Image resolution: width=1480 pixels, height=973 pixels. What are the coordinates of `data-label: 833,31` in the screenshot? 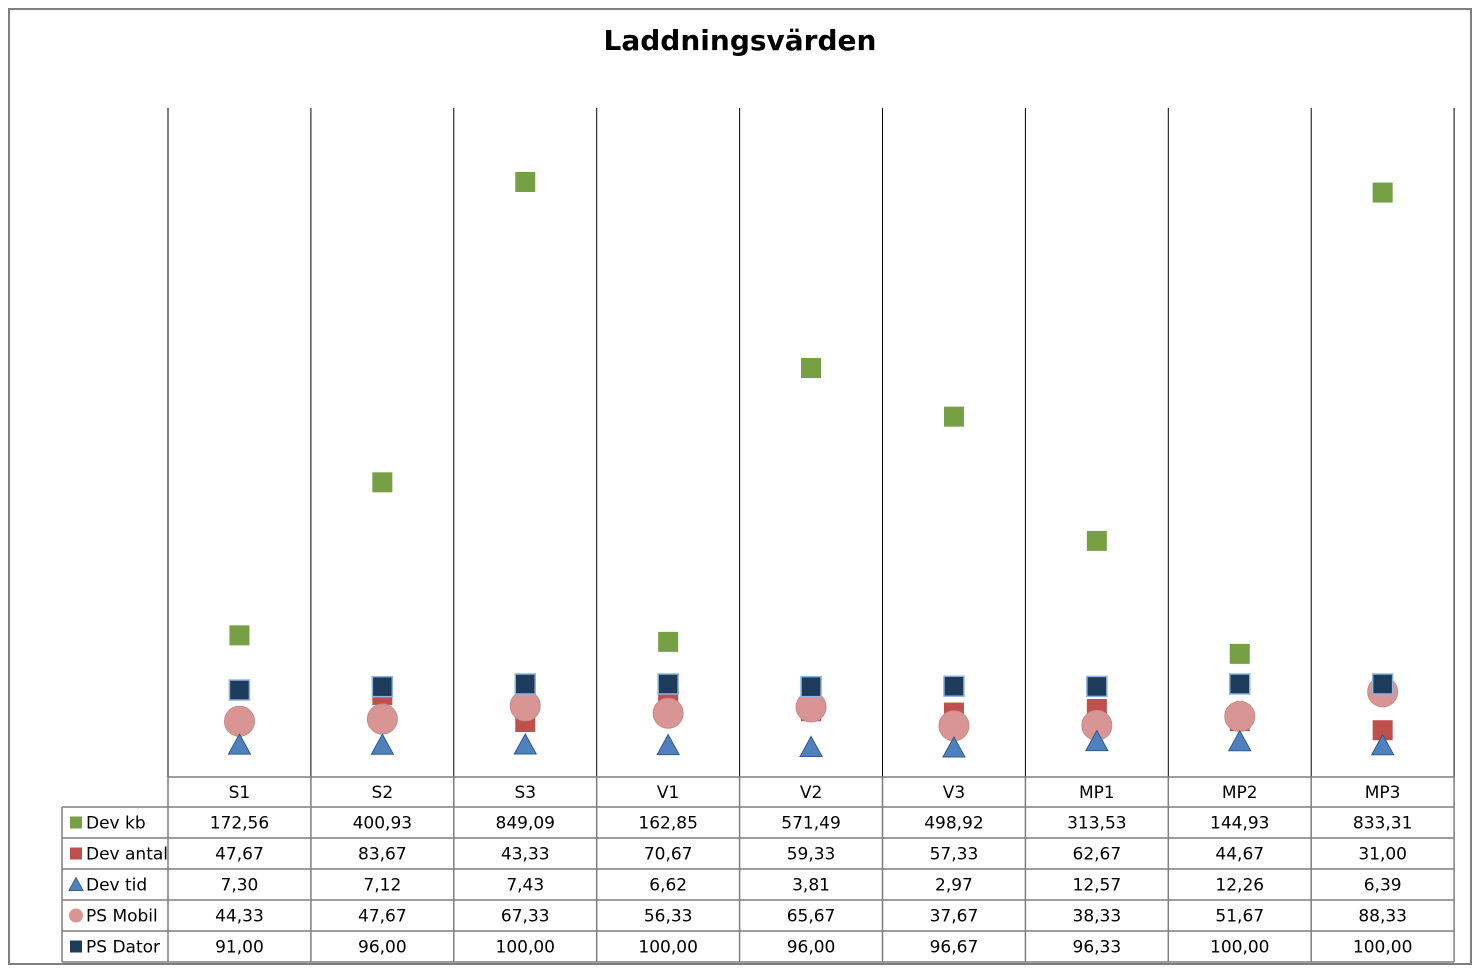 It's located at (1382, 824).